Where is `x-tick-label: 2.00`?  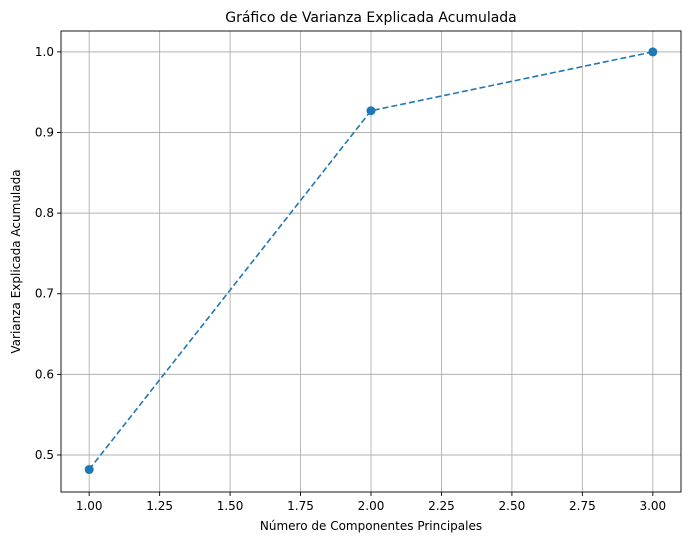
x-tick-label: 2.00 is located at coordinates (371, 506).